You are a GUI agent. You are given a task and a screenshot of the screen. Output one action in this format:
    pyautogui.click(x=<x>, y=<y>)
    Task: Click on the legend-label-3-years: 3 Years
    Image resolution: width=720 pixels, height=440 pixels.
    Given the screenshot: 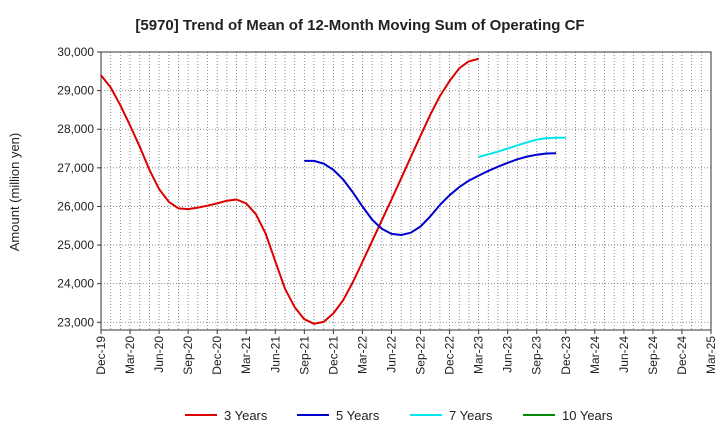 What is the action you would take?
    pyautogui.click(x=246, y=415)
    